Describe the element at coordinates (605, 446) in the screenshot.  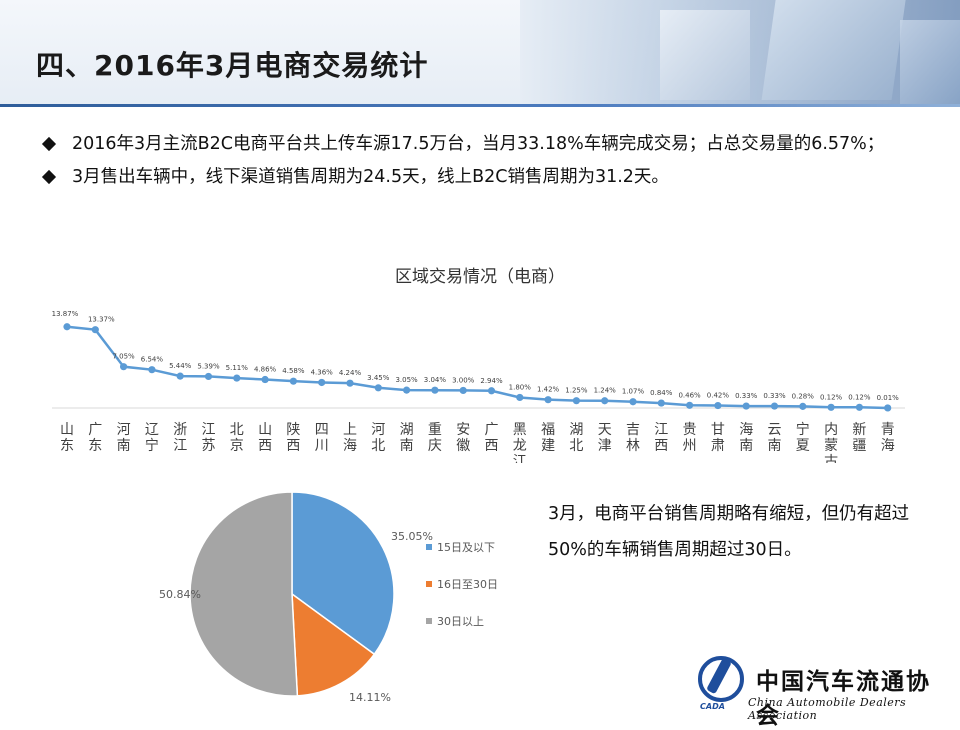
I see `category-tick-label: 津` at that location.